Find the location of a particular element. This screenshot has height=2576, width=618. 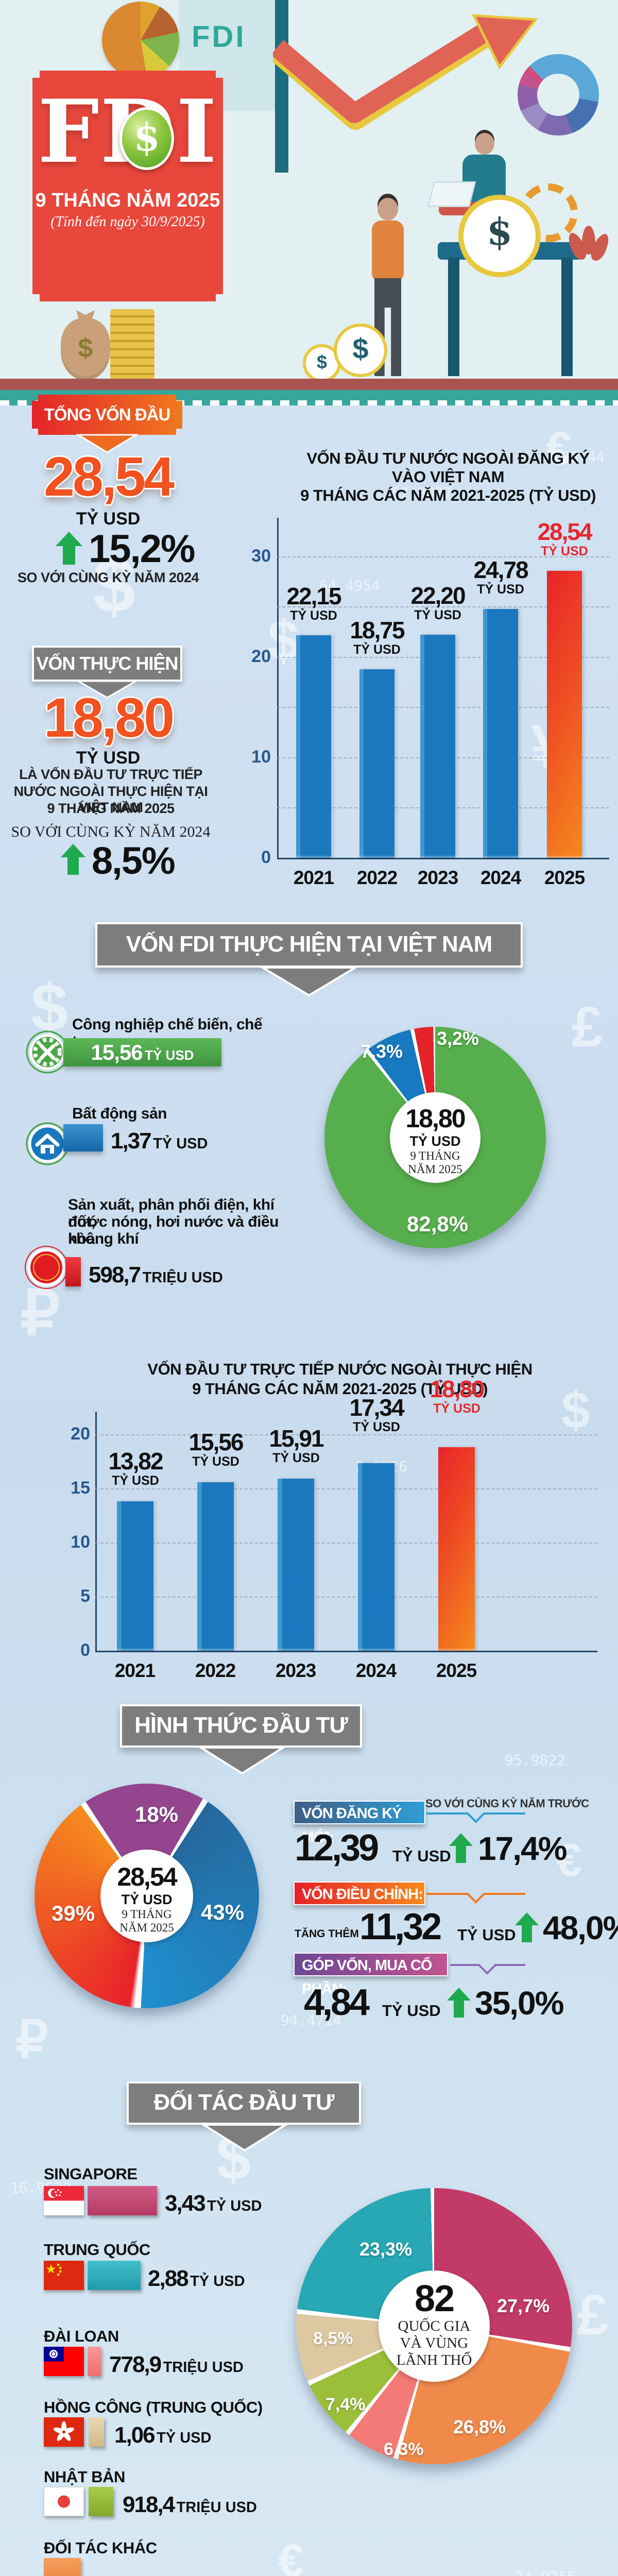

banner-investment-partners: ĐỐI TÁC ĐẦU TƯ is located at coordinates (244, 2103).